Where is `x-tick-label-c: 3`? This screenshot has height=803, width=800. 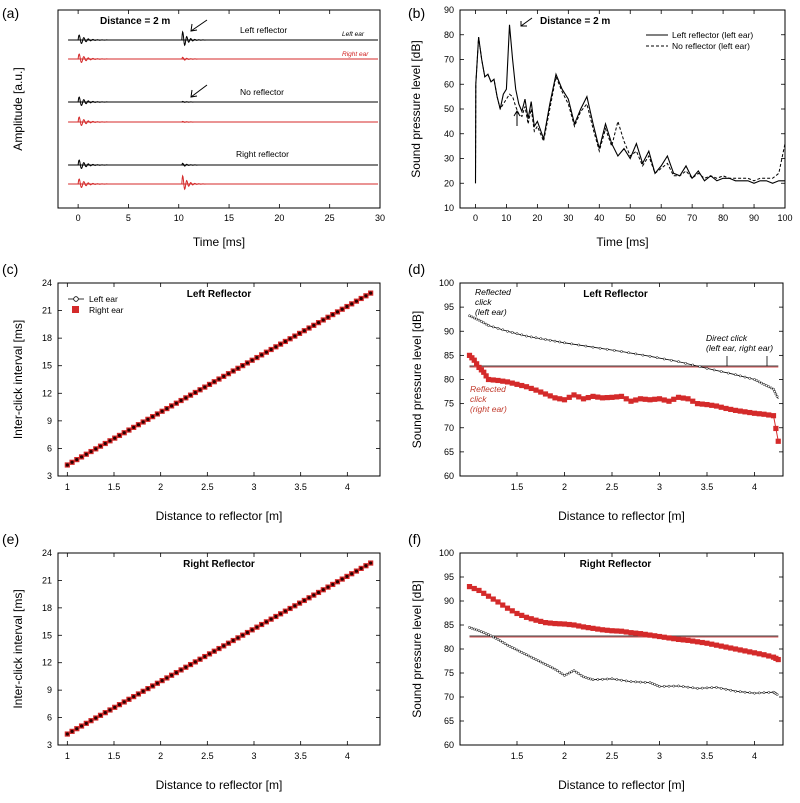
x-tick-label-c: 3 is located at coordinates (253, 487).